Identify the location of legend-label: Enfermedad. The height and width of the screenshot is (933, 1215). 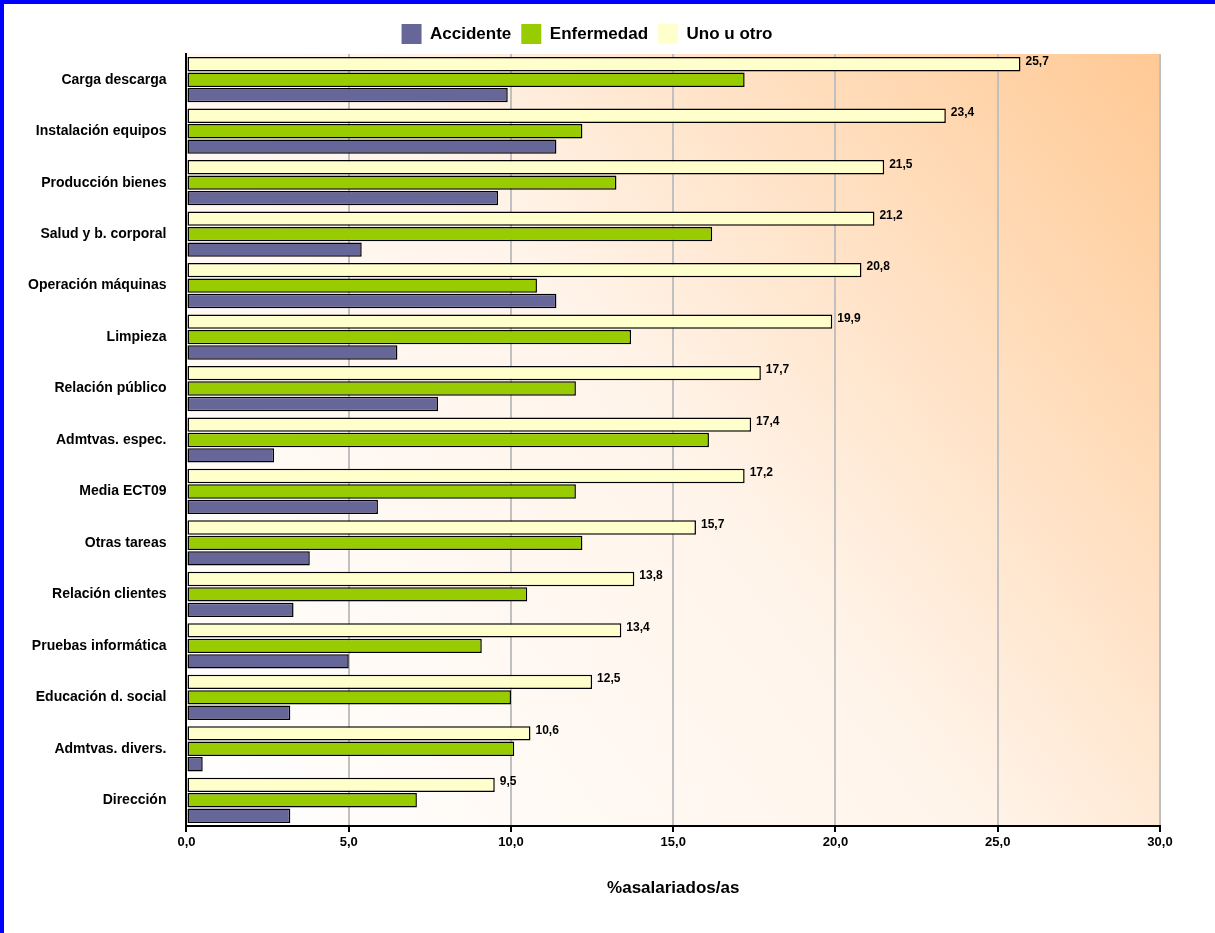
(599, 33).